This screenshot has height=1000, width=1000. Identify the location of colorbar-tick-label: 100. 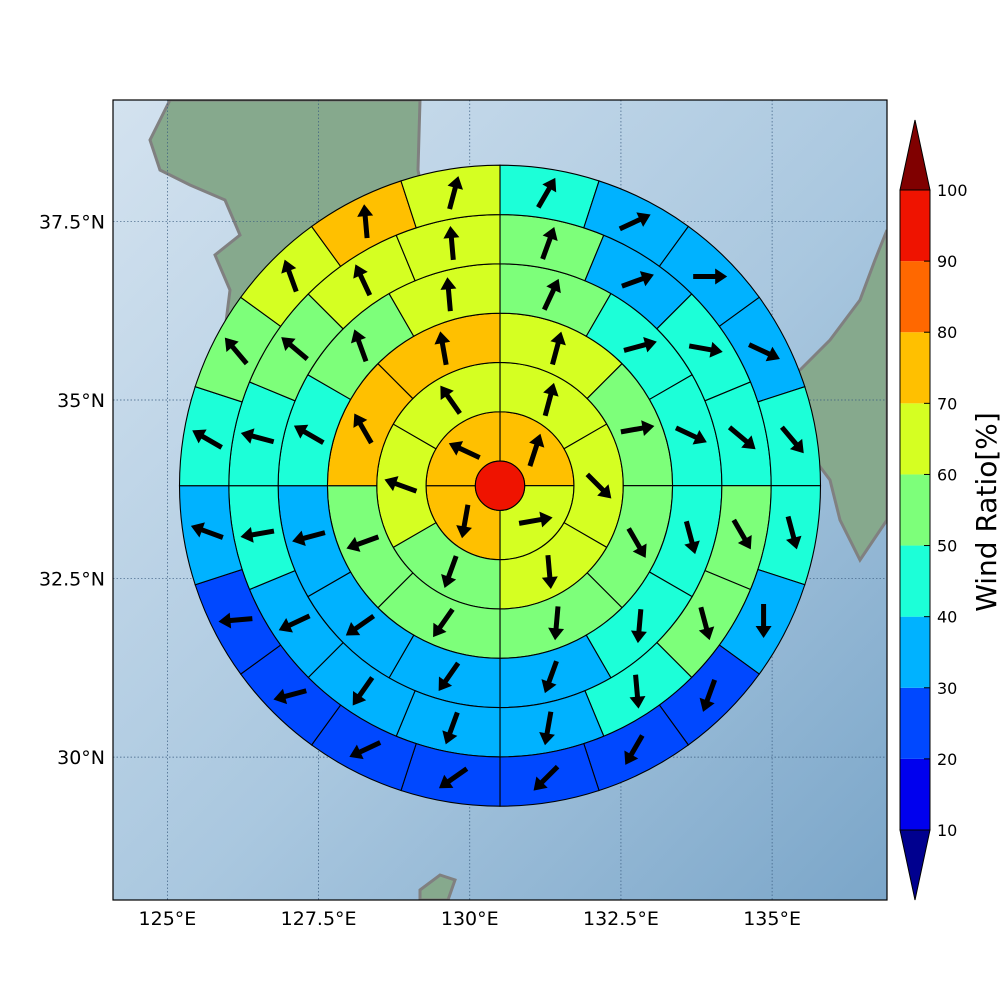
(952, 190).